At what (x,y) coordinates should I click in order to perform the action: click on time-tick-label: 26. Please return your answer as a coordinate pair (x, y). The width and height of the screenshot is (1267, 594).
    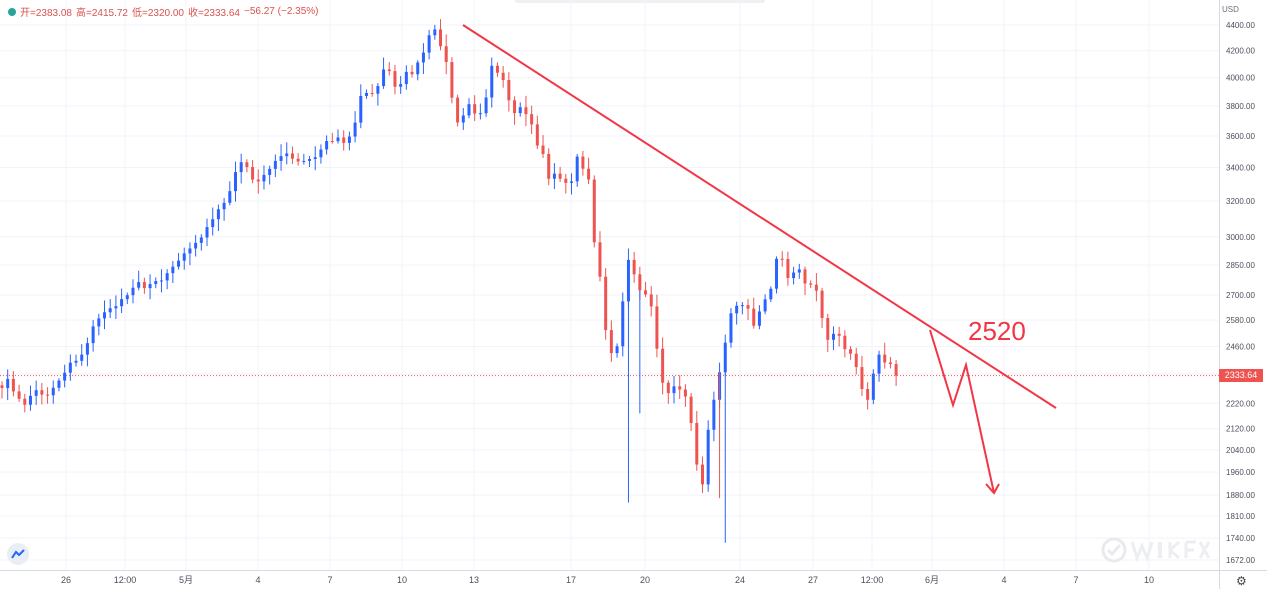
    Looking at the image, I should click on (66, 580).